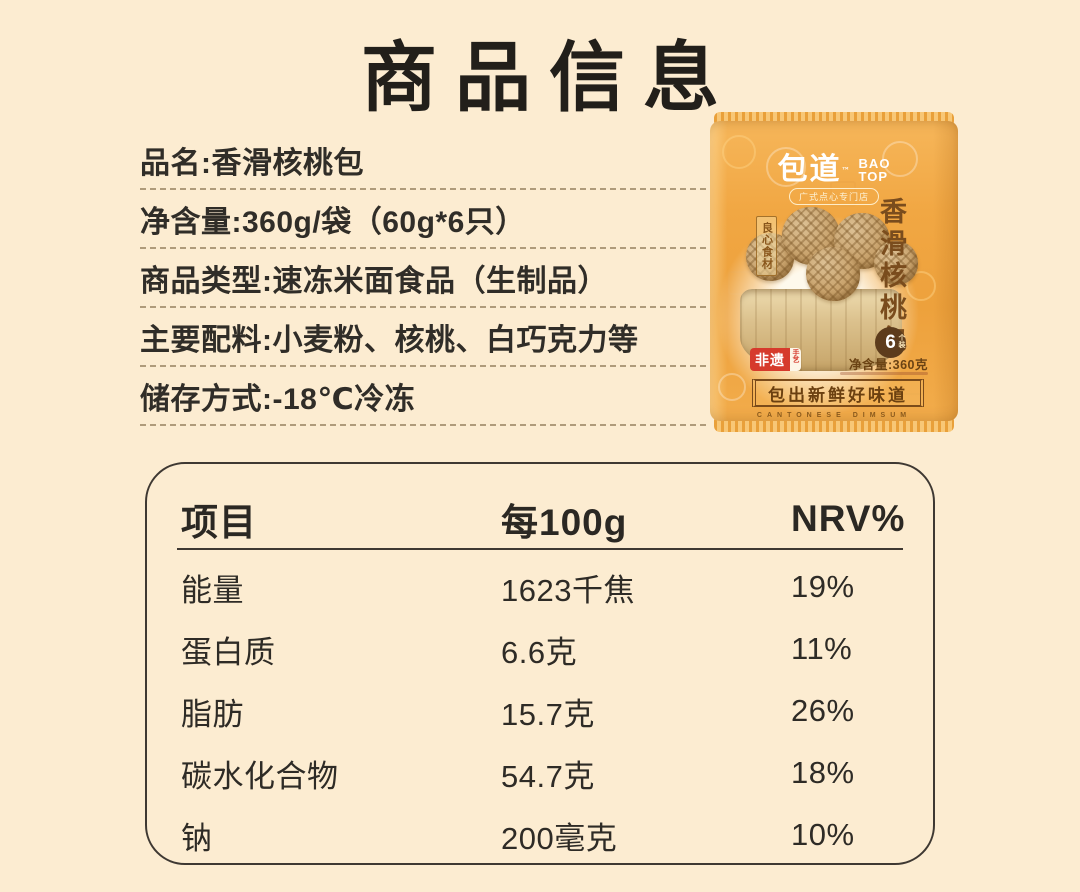 This screenshot has height=892, width=1080. I want to click on slogan-english: CANTONESE DIMSUM, so click(834, 415).